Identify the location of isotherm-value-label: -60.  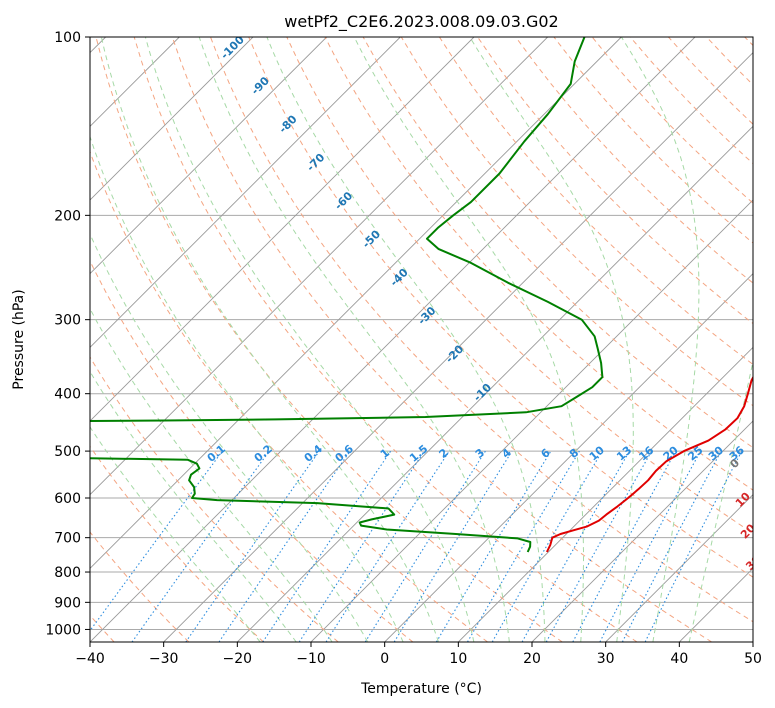
(343, 200).